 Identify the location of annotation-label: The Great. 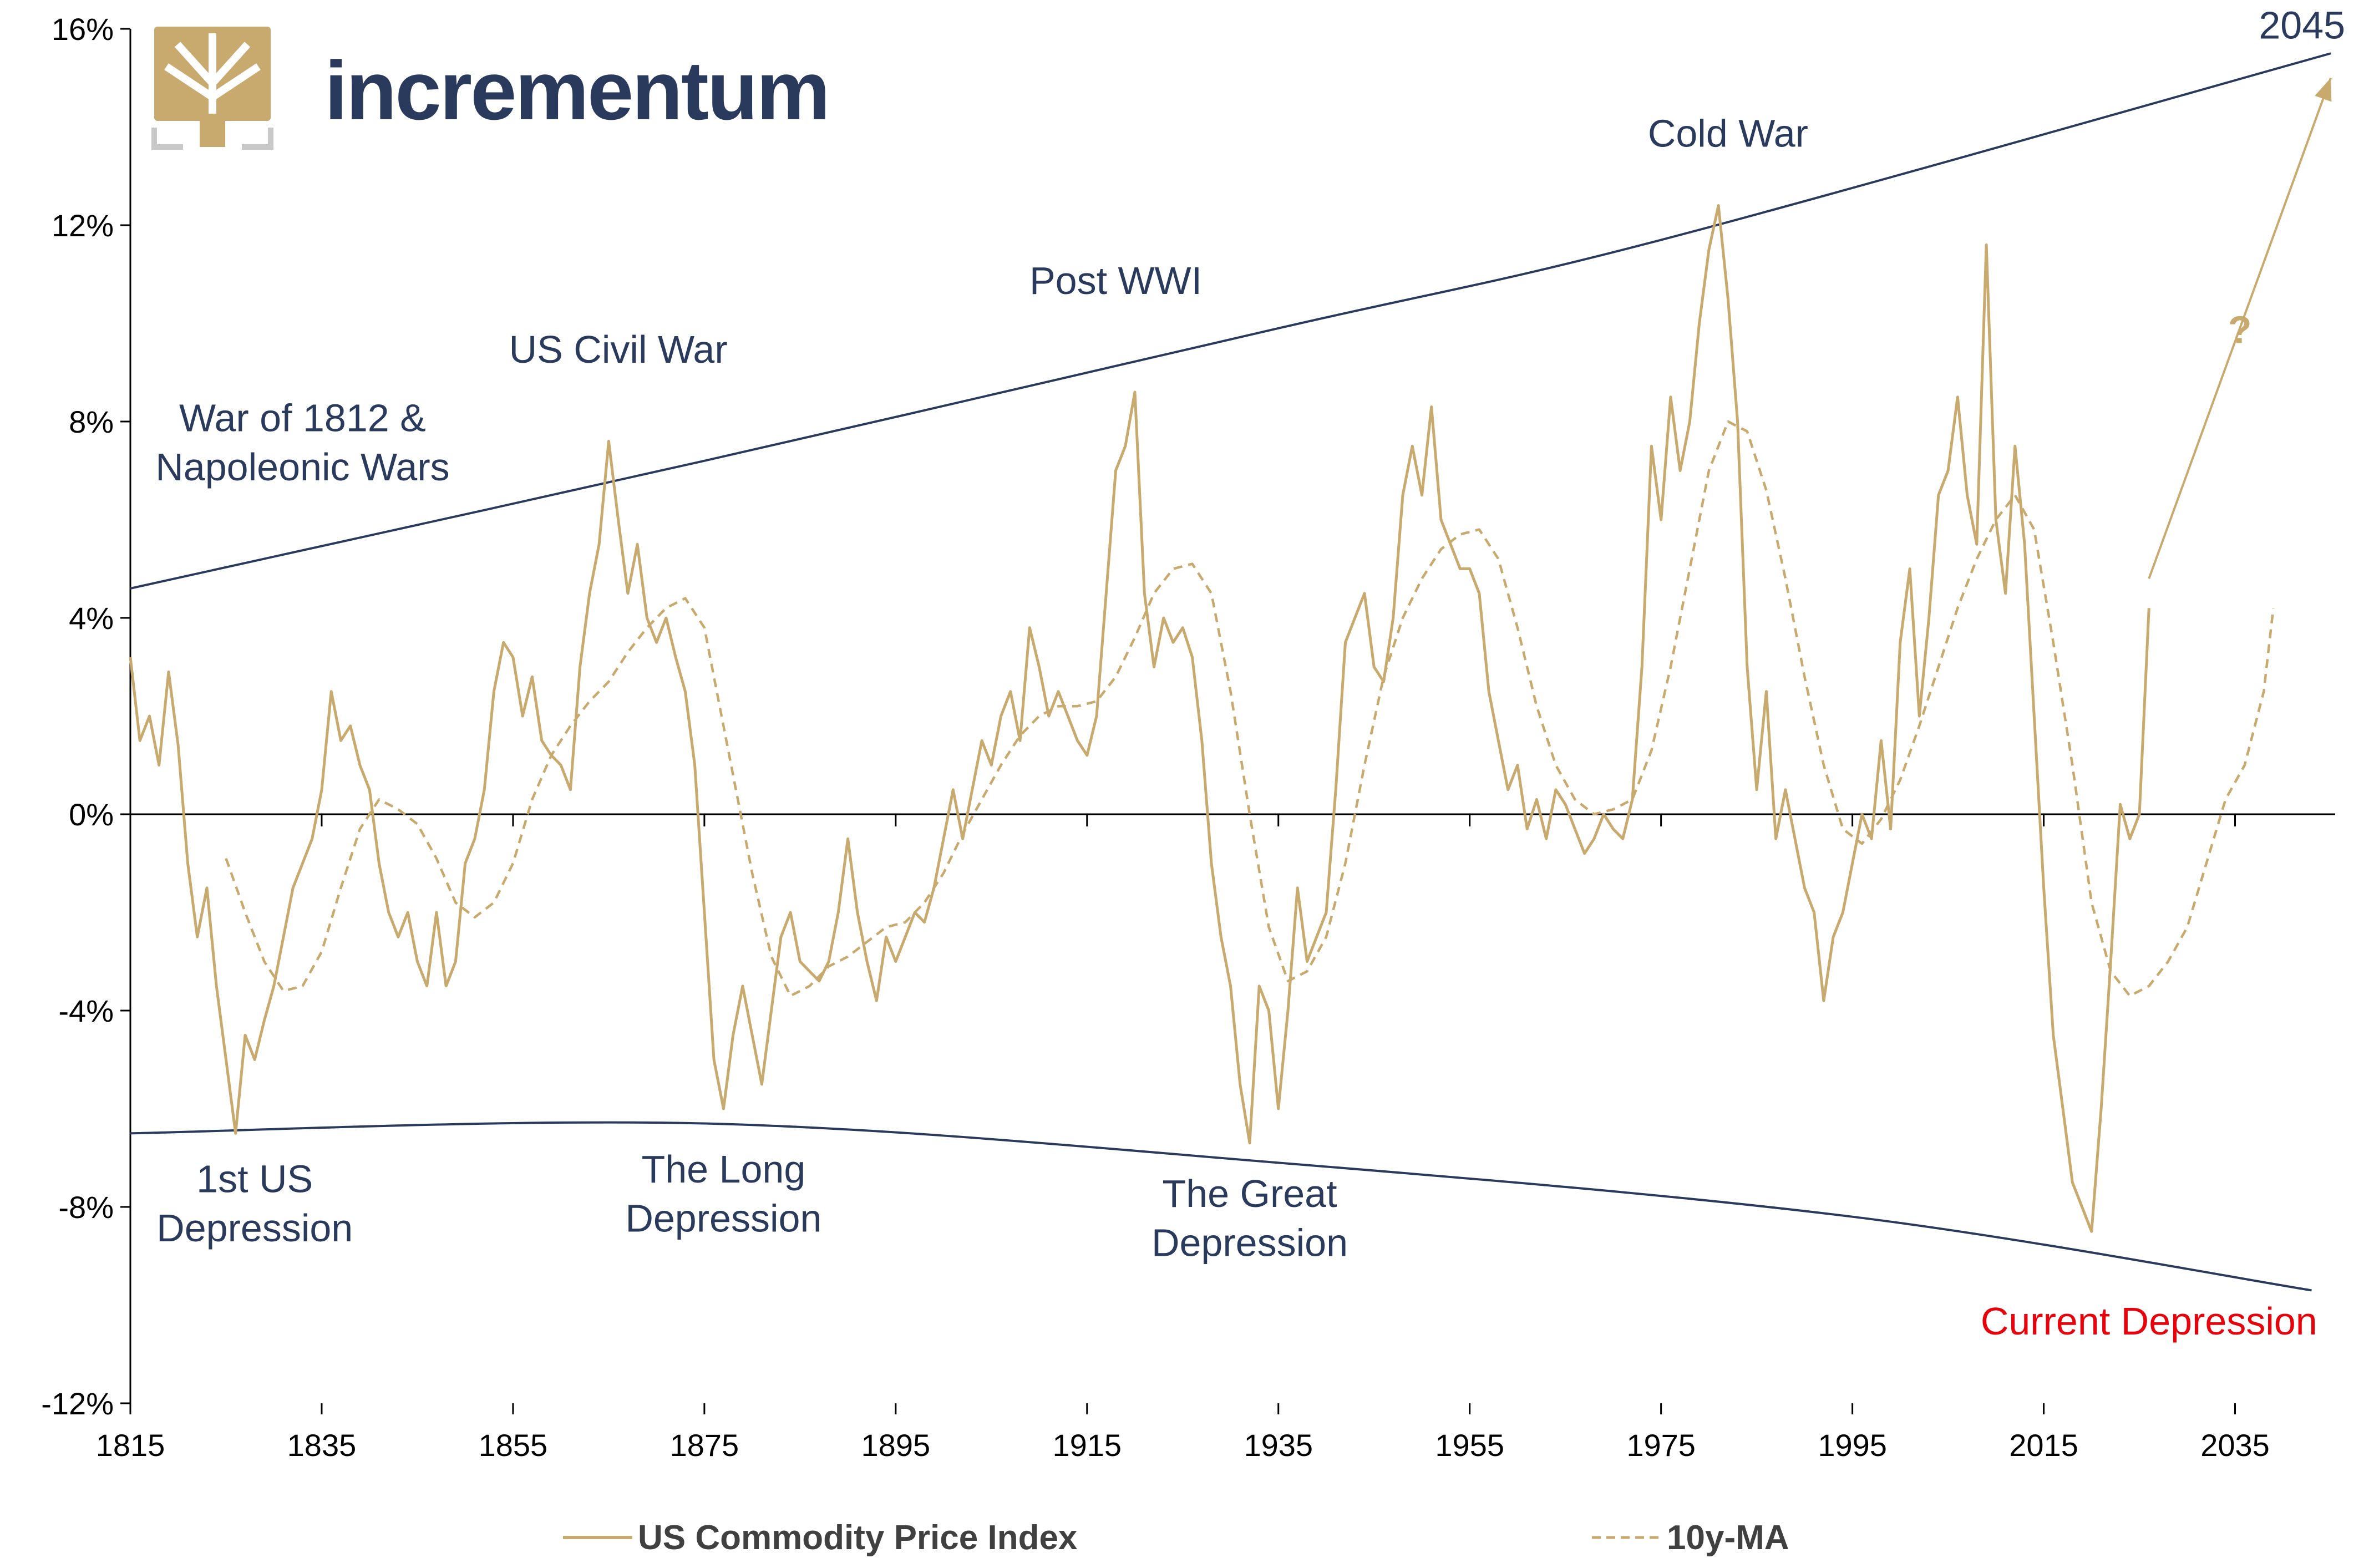
(1249, 1193).